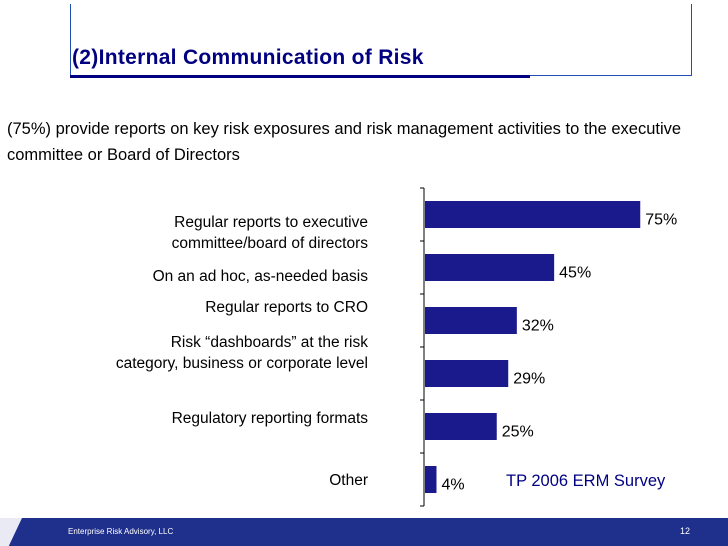  I want to click on category-label-cro: Regular reports to CRO, so click(286, 307).